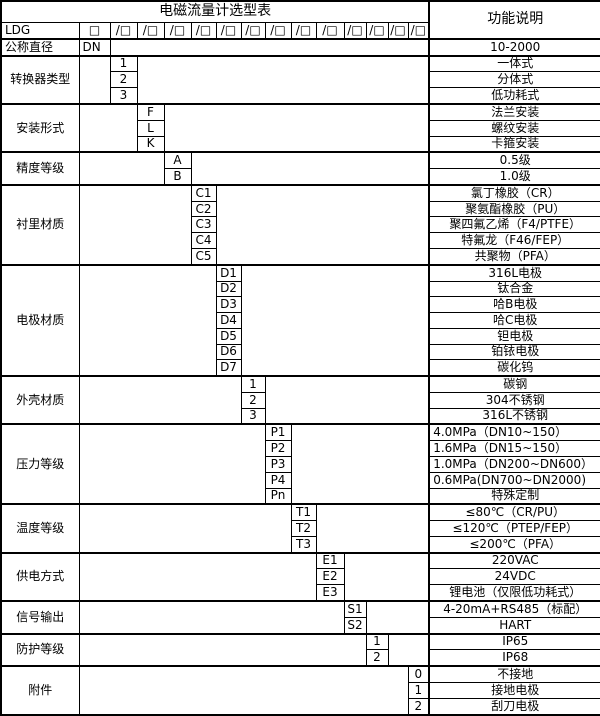 The width and height of the screenshot is (600, 716). What do you see at coordinates (278, 496) in the screenshot?
I see `code-cell: Pn` at bounding box center [278, 496].